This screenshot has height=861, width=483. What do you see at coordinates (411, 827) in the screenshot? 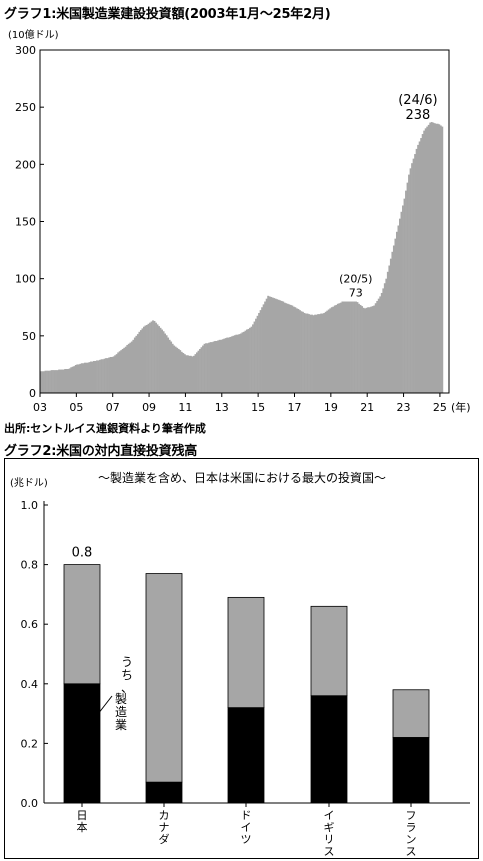
I see `chart2-category-label: ラ` at bounding box center [411, 827].